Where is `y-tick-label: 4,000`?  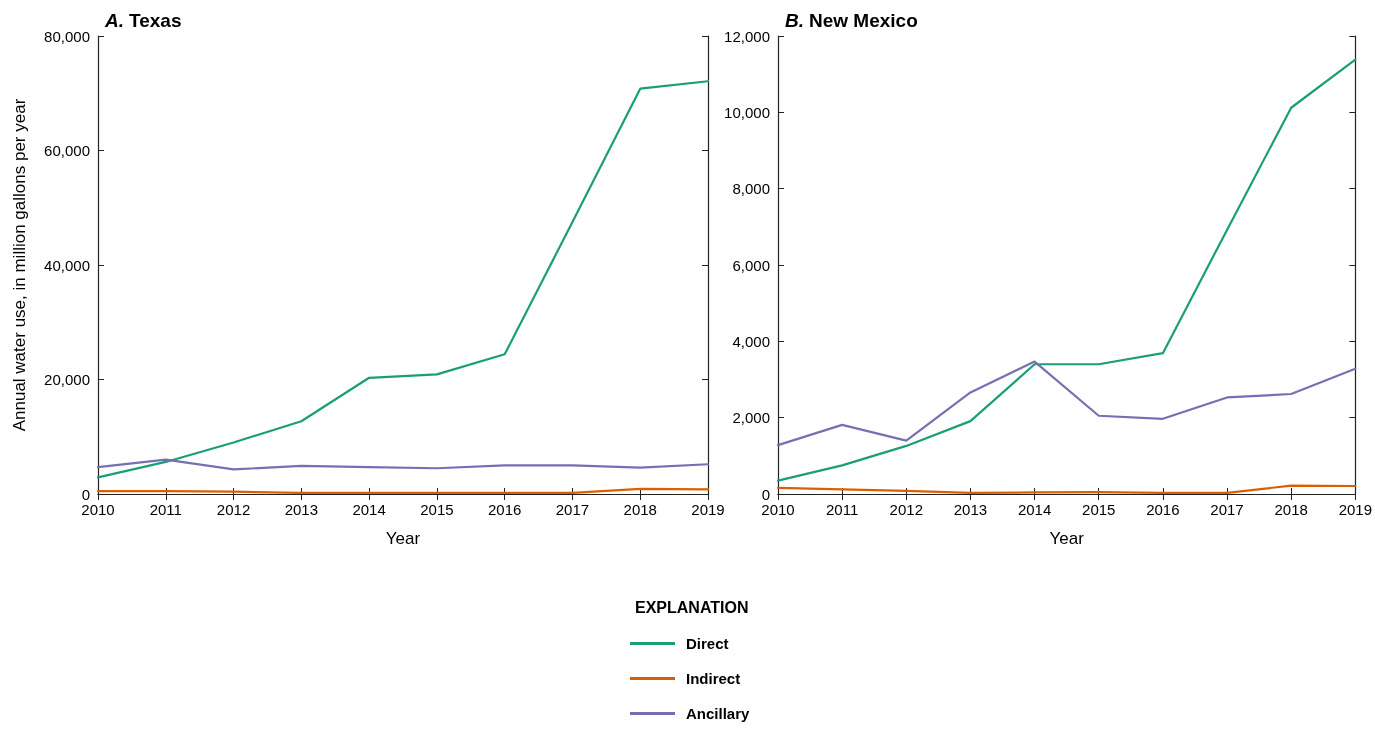
y-tick-label: 4,000 is located at coordinates (751, 341).